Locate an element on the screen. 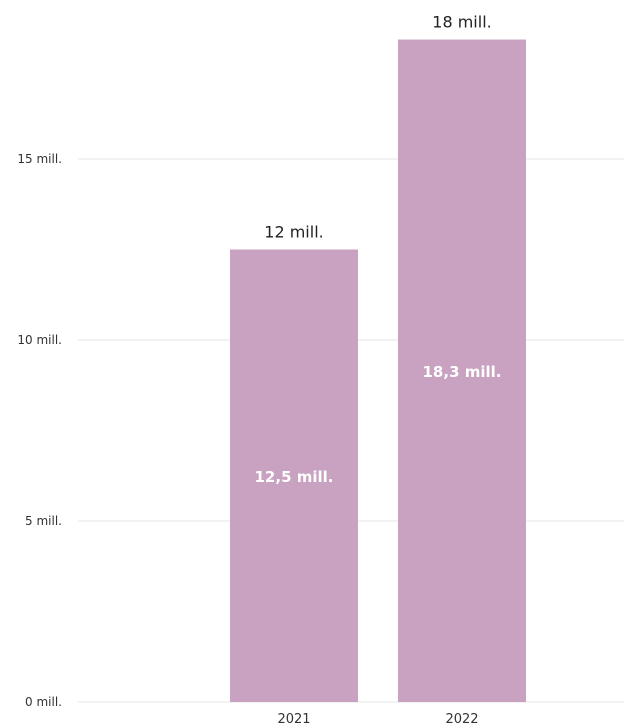 The height and width of the screenshot is (727, 624). y-axis-ticks: 0 mill. 5 mill. 10 mill. 15 mill. is located at coordinates (39, 430).